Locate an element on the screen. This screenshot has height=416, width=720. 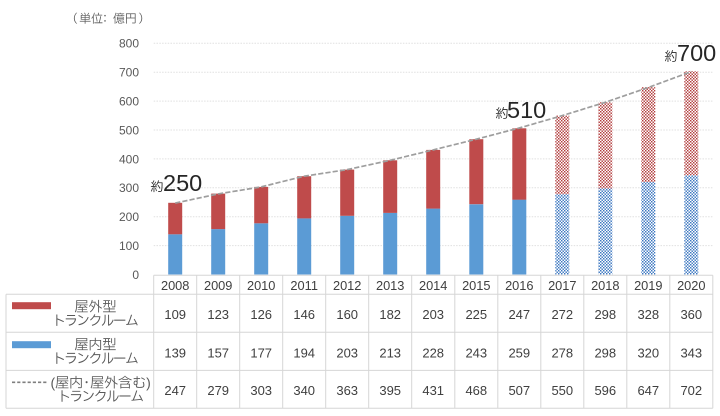
svg-text: 146 is located at coordinates (304, 314).